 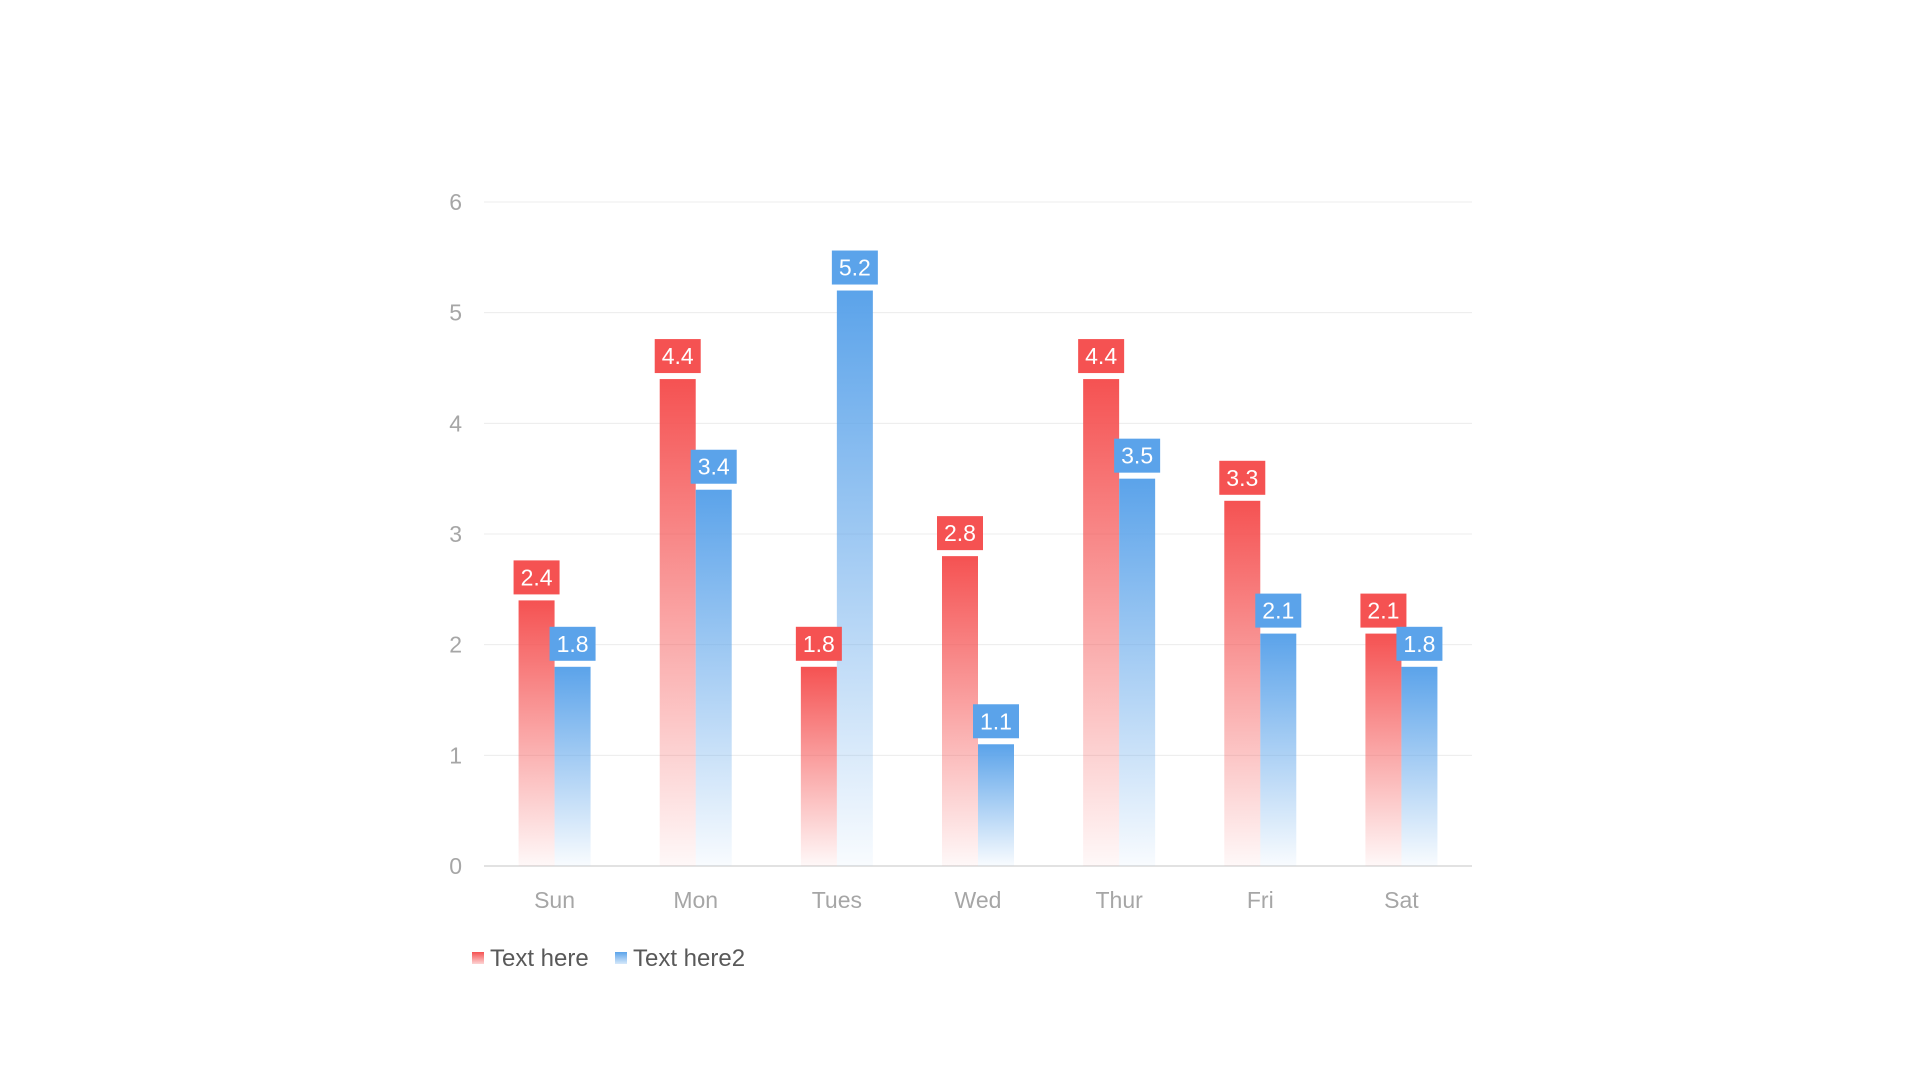 What do you see at coordinates (455, 423) in the screenshot?
I see `y-tick-label: 4` at bounding box center [455, 423].